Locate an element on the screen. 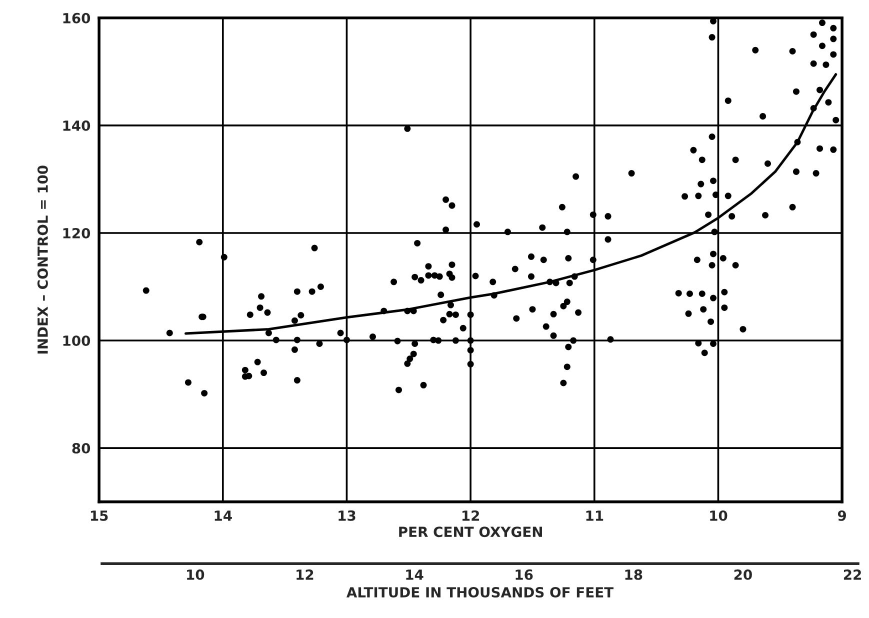  x-tick-label: 9 is located at coordinates (842, 515).